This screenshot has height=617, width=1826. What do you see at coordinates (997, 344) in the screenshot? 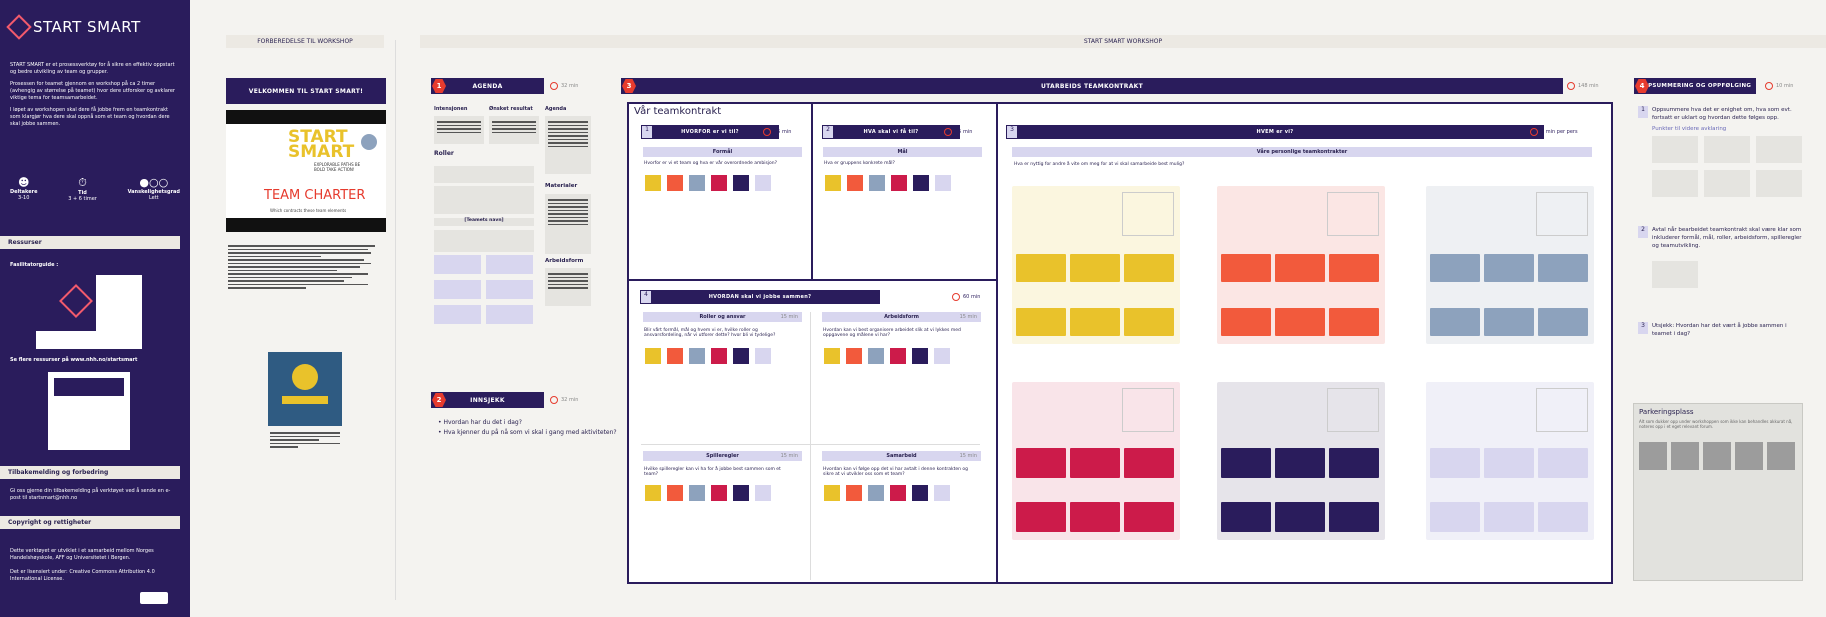
I see `board-divider-v2` at bounding box center [997, 344].